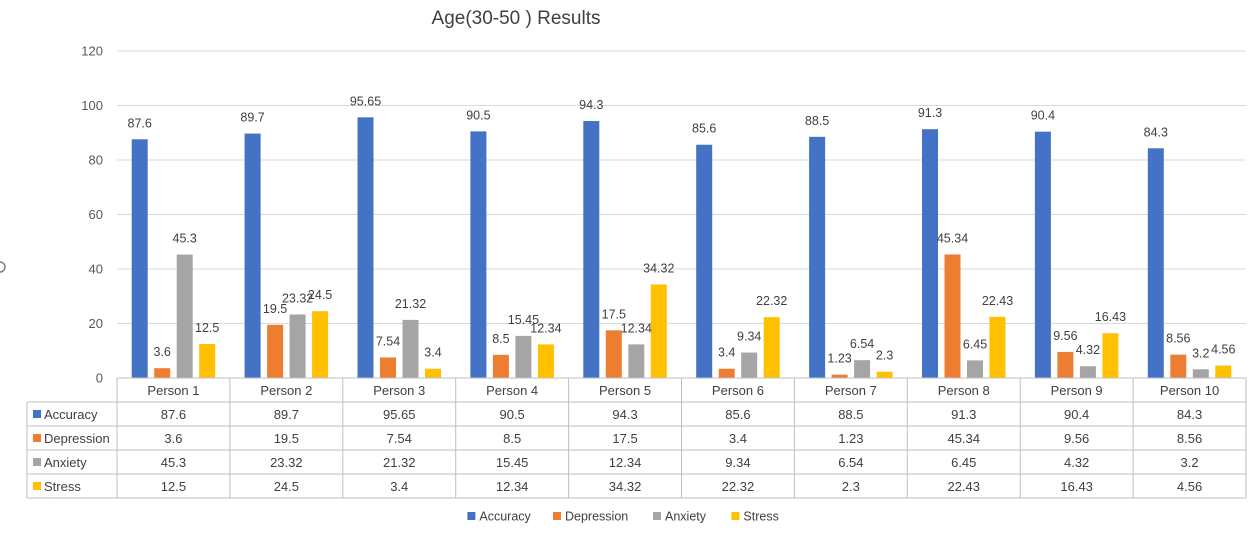 This screenshot has height=535, width=1249. What do you see at coordinates (738, 486) in the screenshot?
I see `table-cell: 22.32` at bounding box center [738, 486].